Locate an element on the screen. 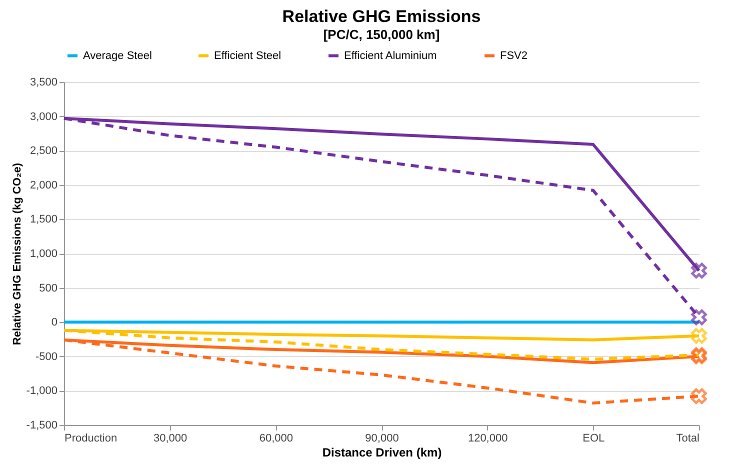 The height and width of the screenshot is (466, 731). x-tick-label: 90,000 is located at coordinates (382, 438).